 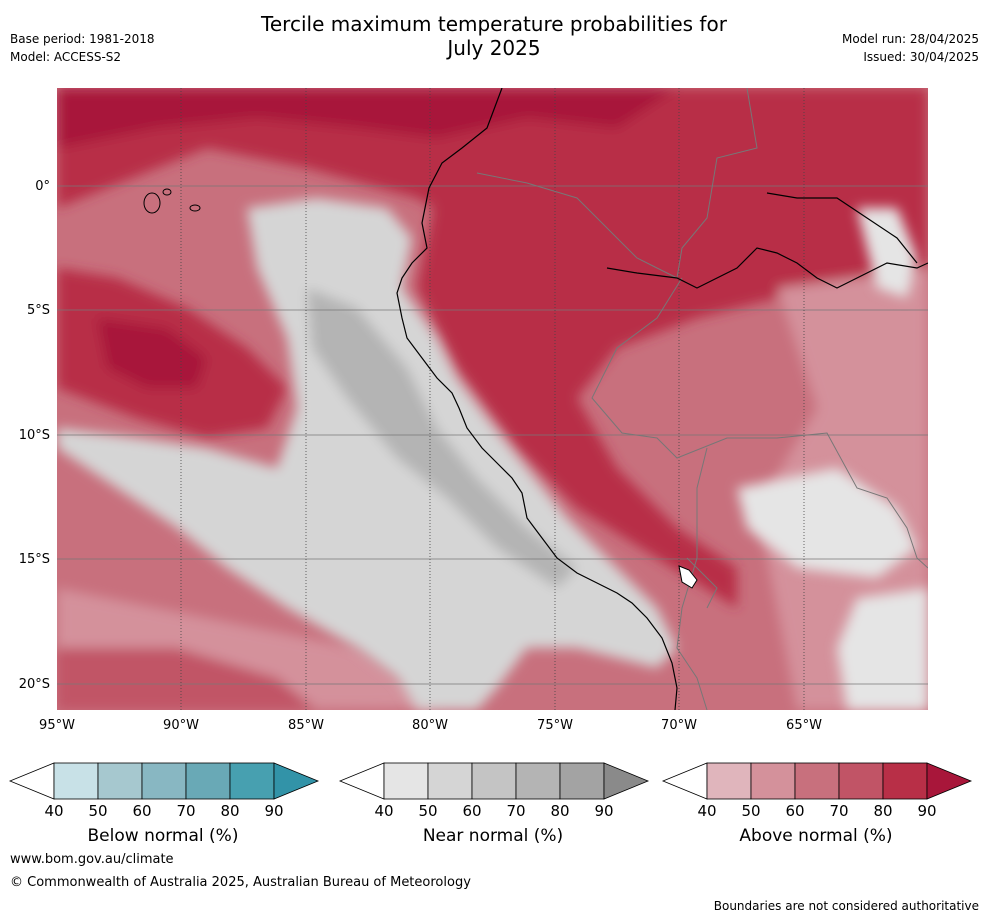 What do you see at coordinates (882, 649) in the screenshot?
I see `region-near-normal-se` at bounding box center [882, 649].